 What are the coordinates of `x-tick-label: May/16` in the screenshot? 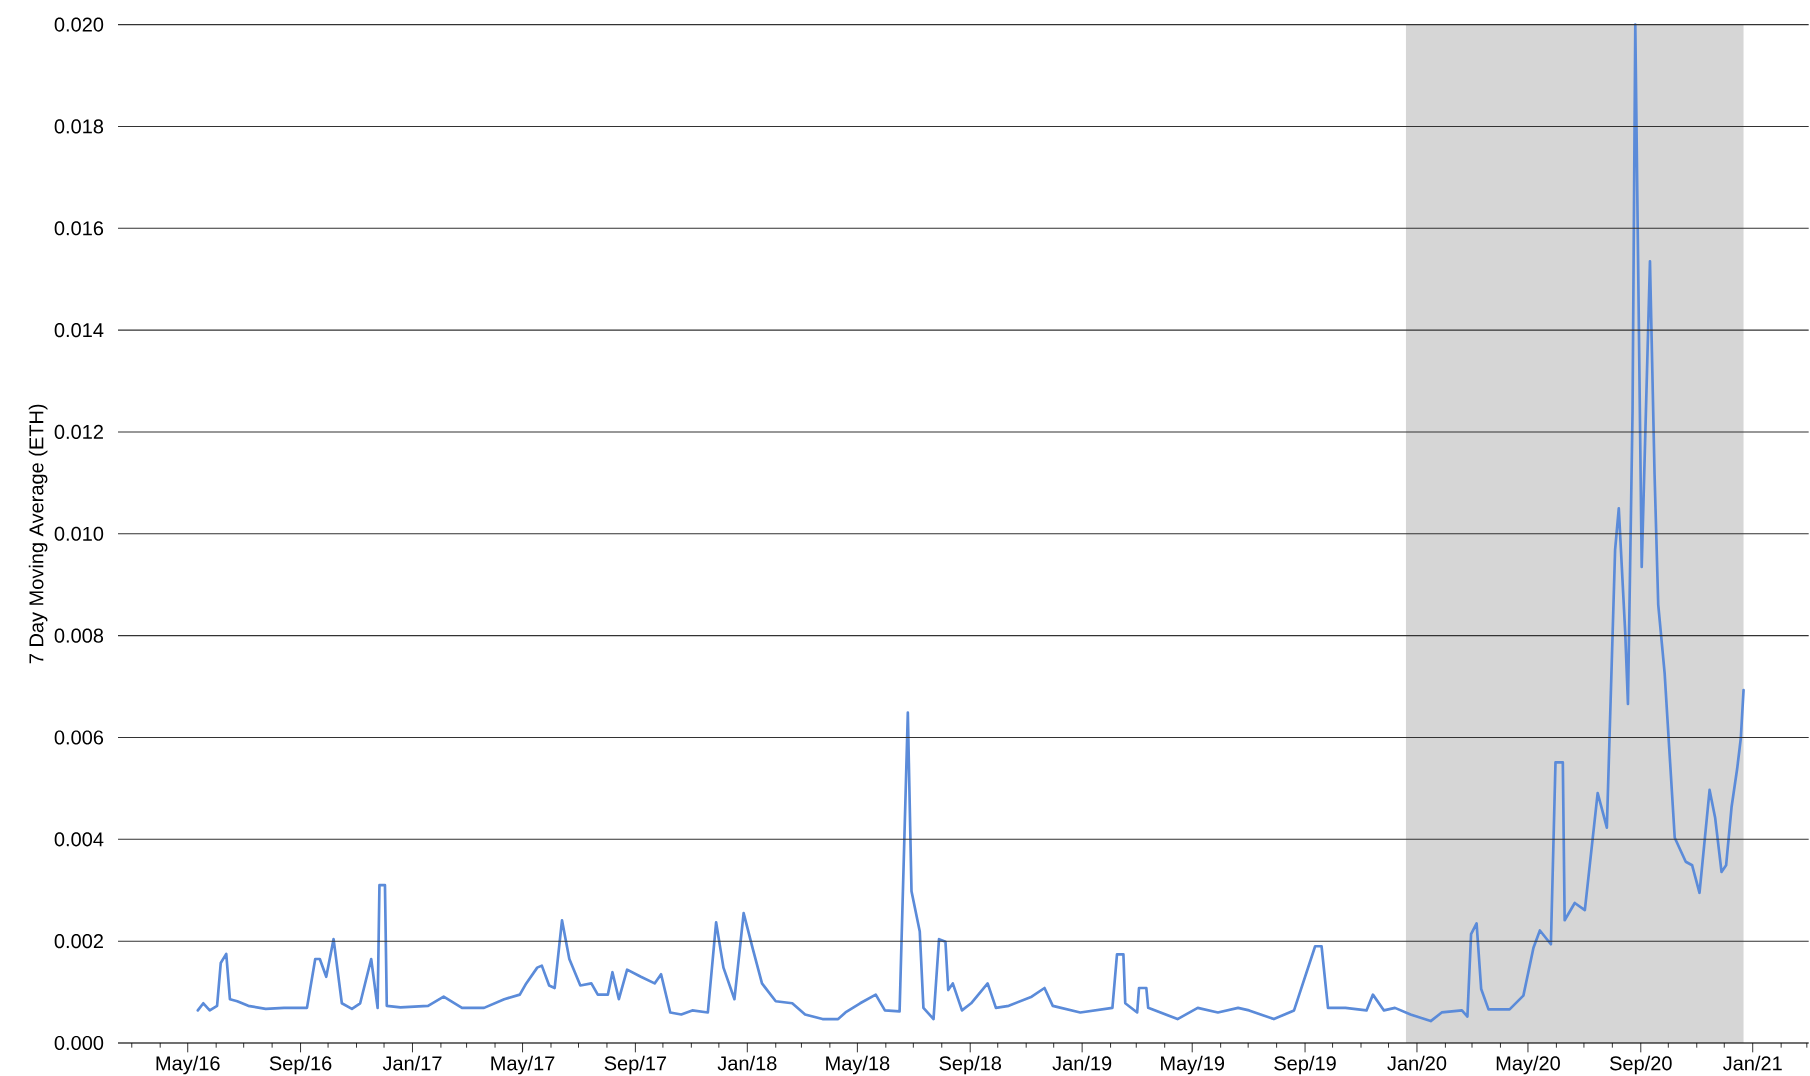 It's located at (188, 1065).